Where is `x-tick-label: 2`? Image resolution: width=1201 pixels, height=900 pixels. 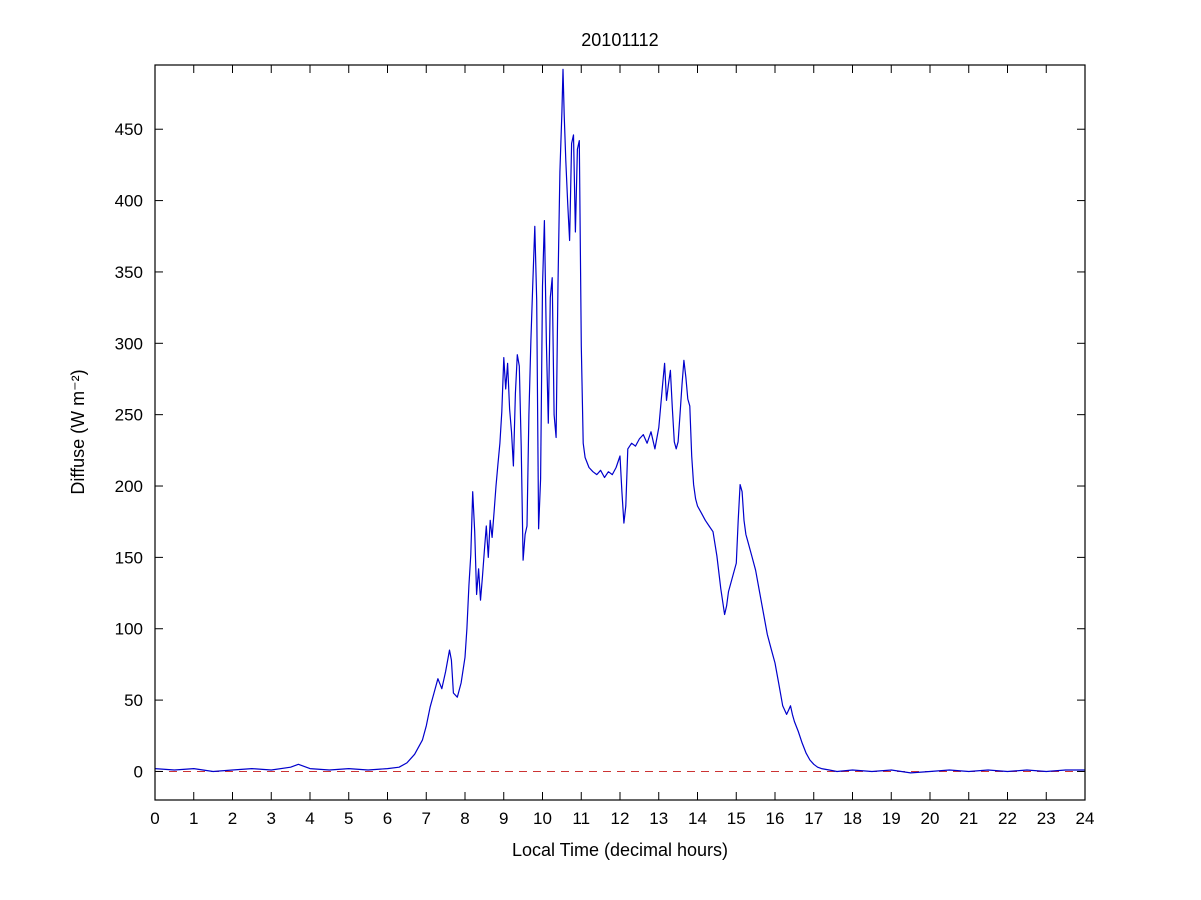 x-tick-label: 2 is located at coordinates (232, 818).